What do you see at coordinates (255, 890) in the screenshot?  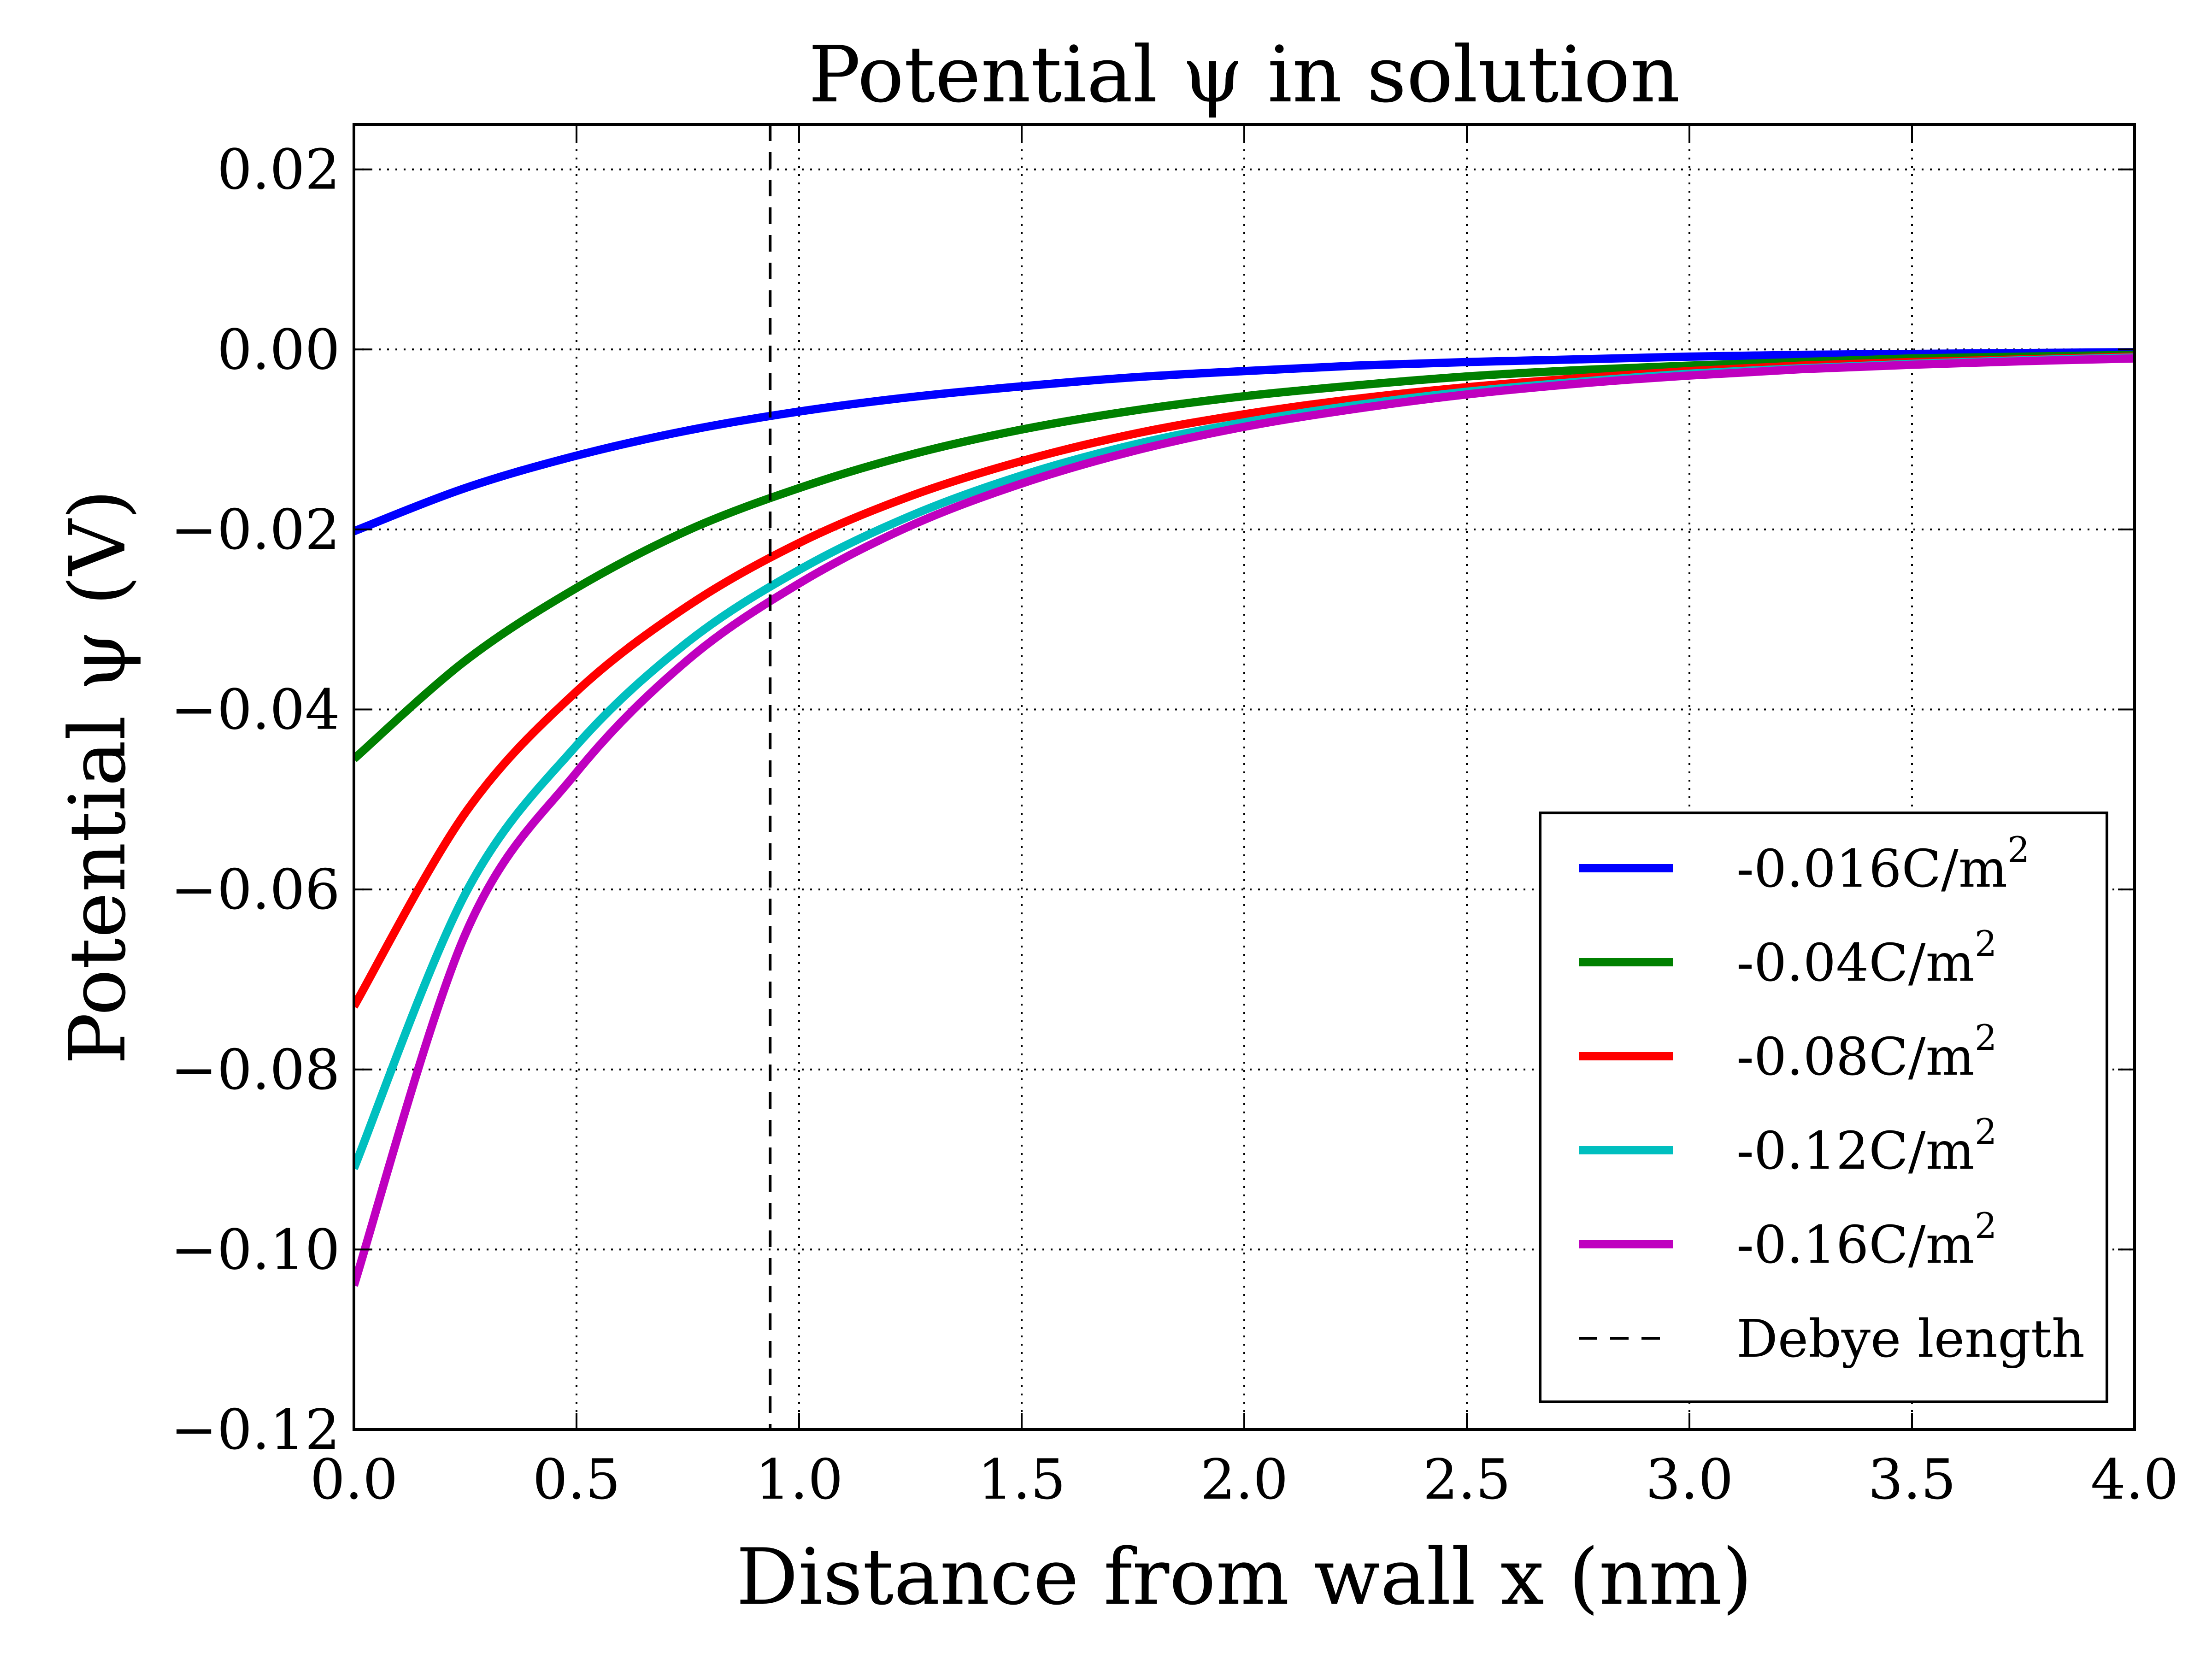 I see `y-tick-label: −0.06` at bounding box center [255, 890].